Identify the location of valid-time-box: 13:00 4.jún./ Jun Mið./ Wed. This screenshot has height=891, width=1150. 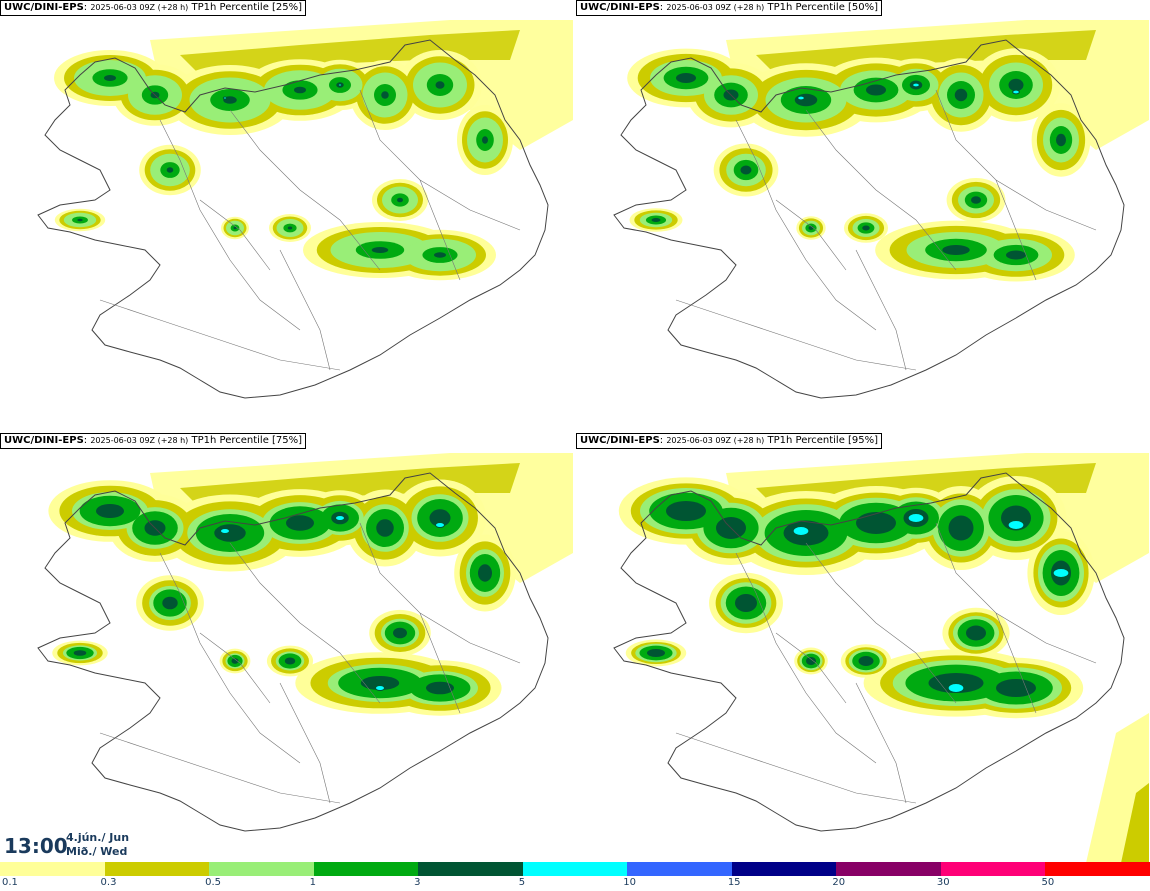
(65, 844).